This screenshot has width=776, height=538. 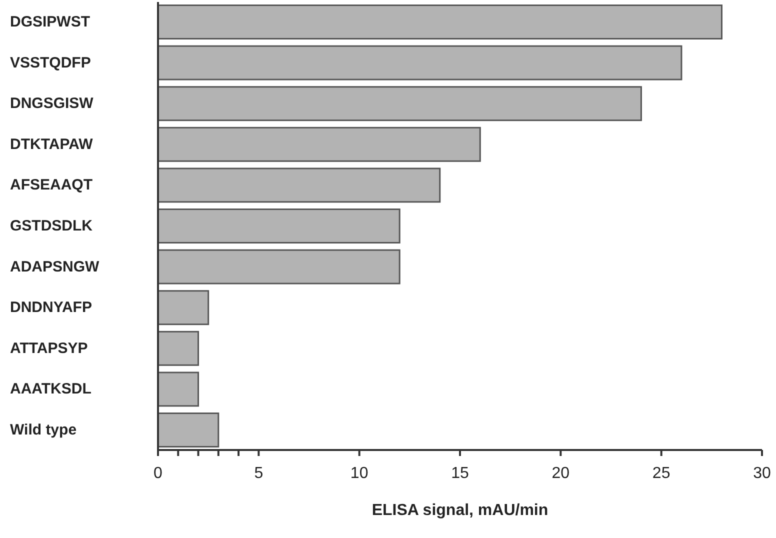 What do you see at coordinates (460, 510) in the screenshot?
I see `x-axis-title: ELISA signal, mAU/min` at bounding box center [460, 510].